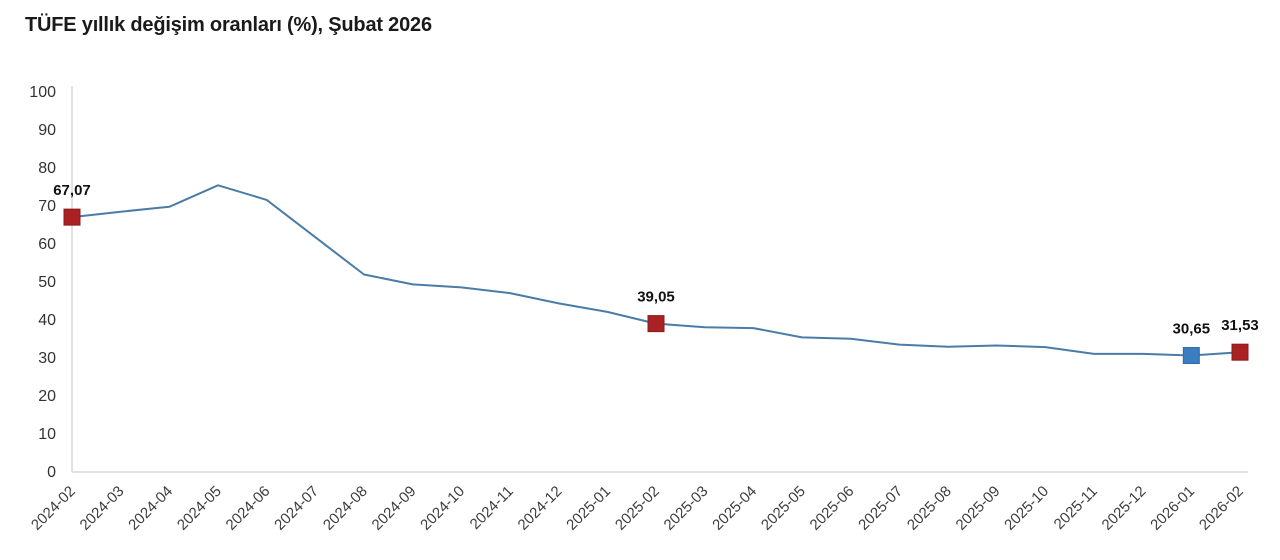 This screenshot has height=560, width=1280. I want to click on data-point-label-2026-01: 30,65, so click(1192, 329).